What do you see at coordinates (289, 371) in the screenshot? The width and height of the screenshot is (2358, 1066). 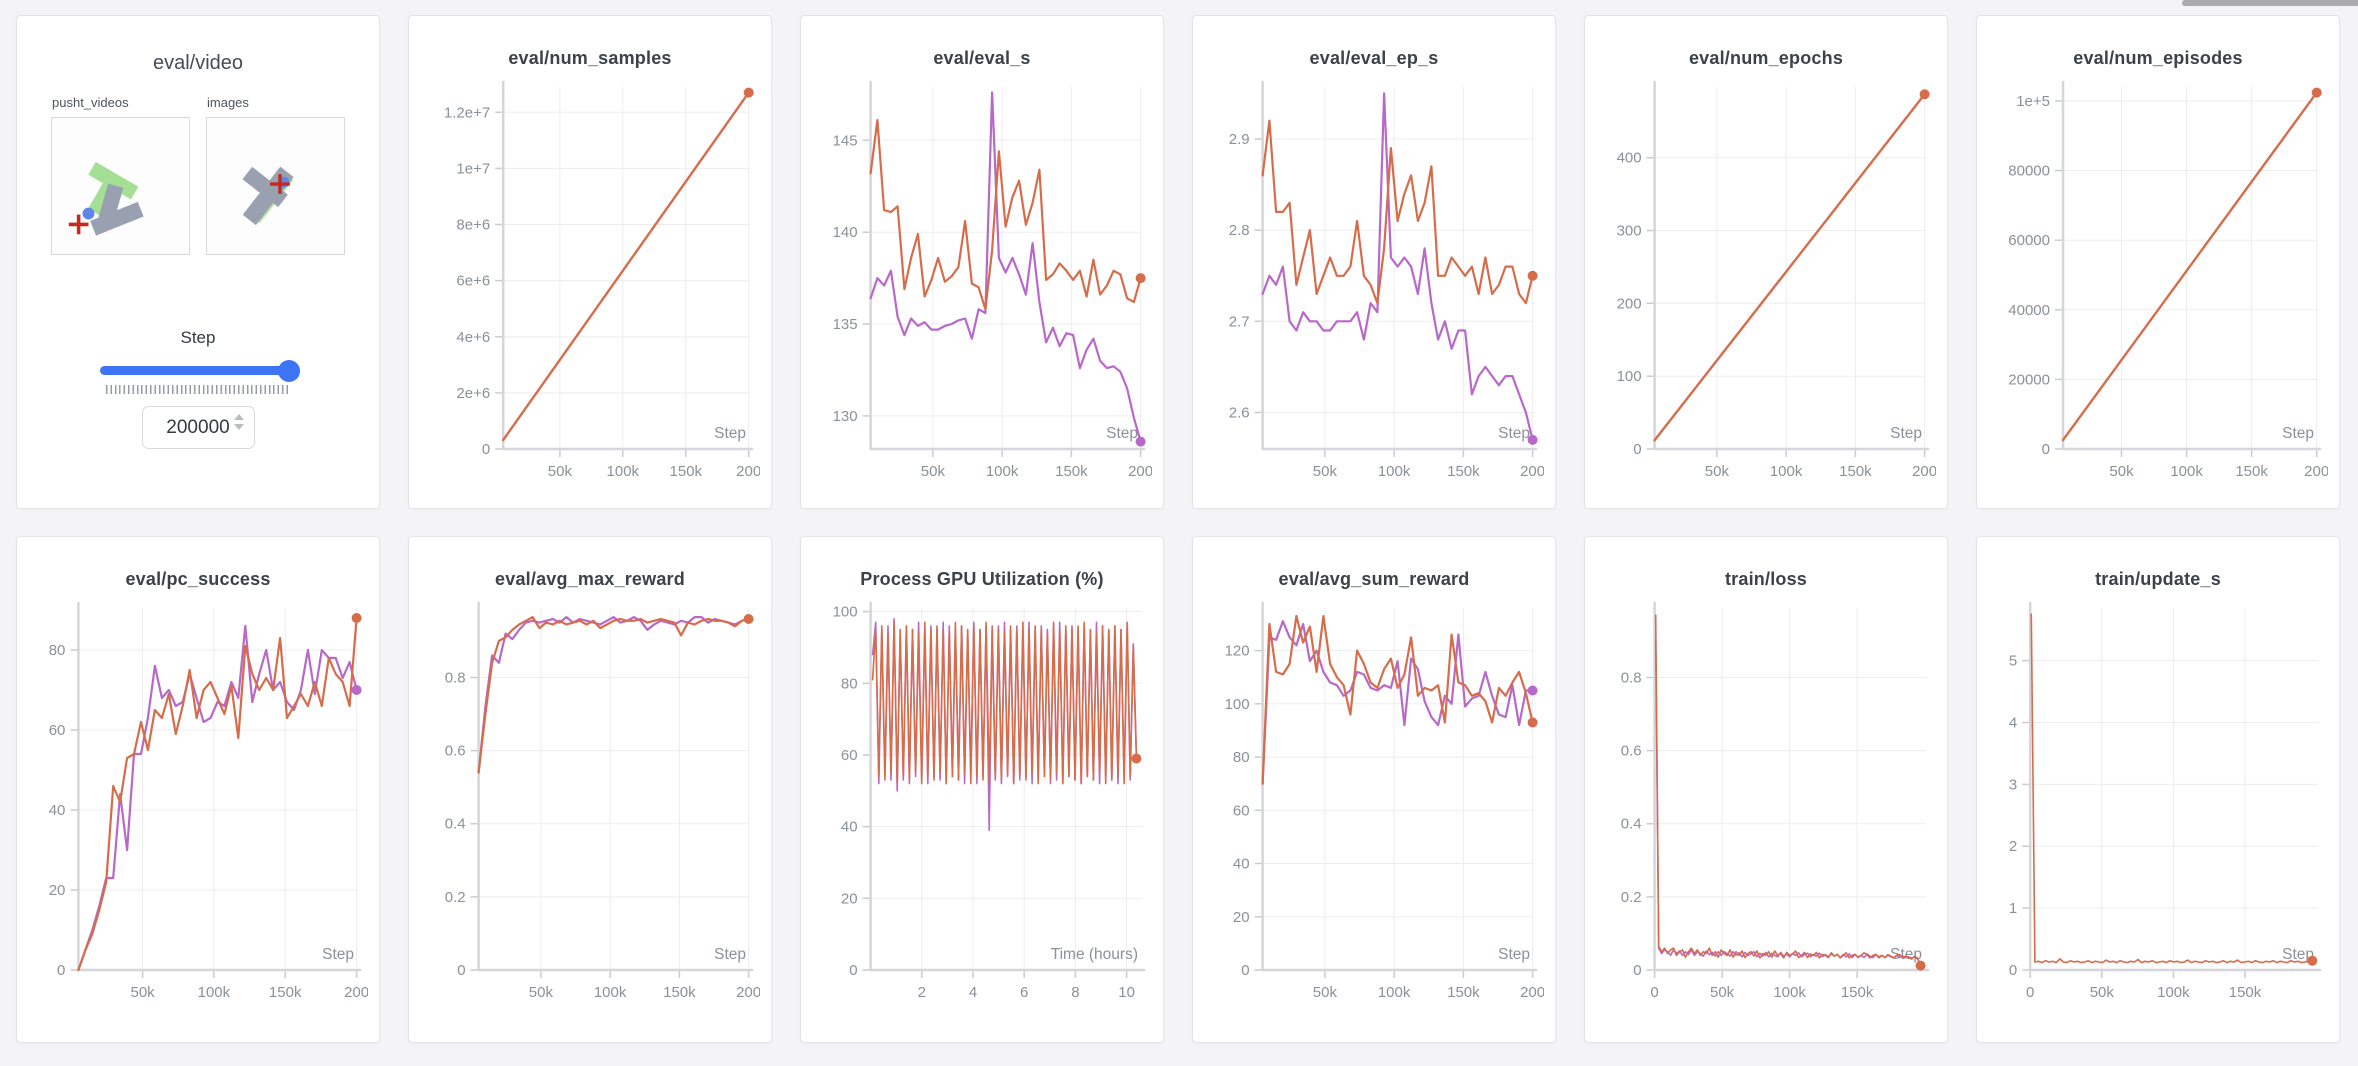 I see `slider-thumb` at bounding box center [289, 371].